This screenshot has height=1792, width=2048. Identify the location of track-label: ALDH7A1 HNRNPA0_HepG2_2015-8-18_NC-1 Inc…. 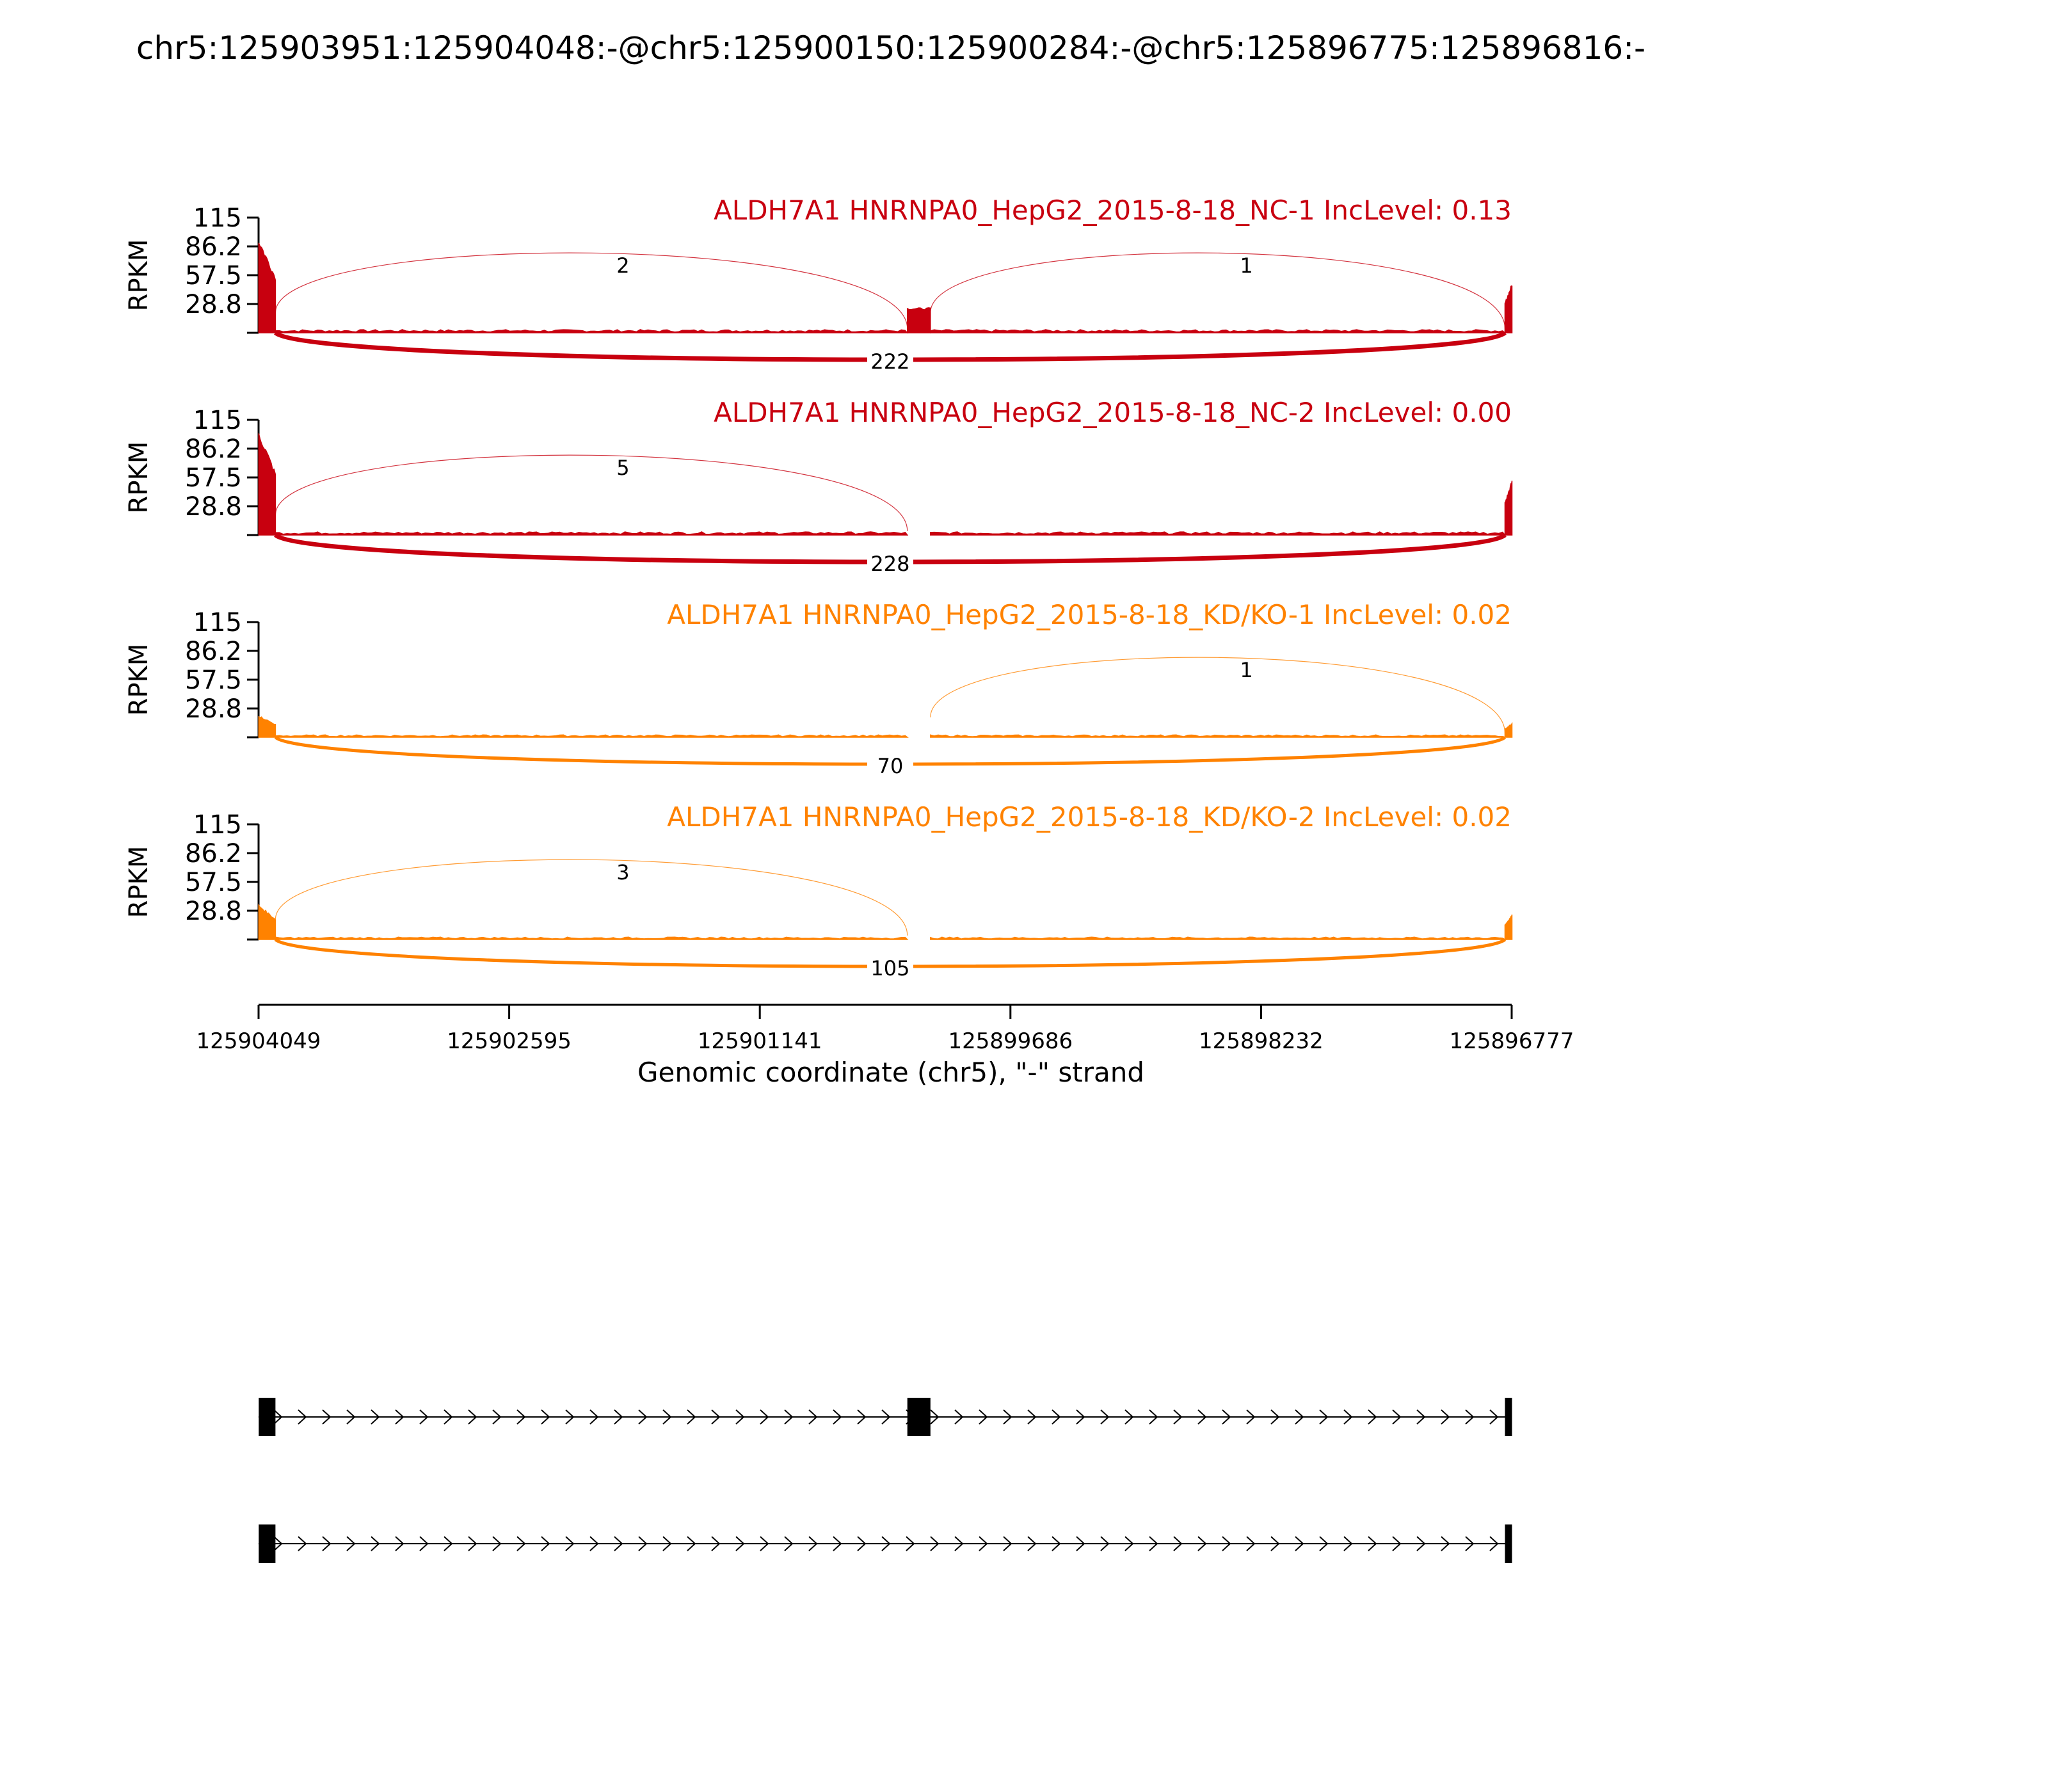
(1113, 210).